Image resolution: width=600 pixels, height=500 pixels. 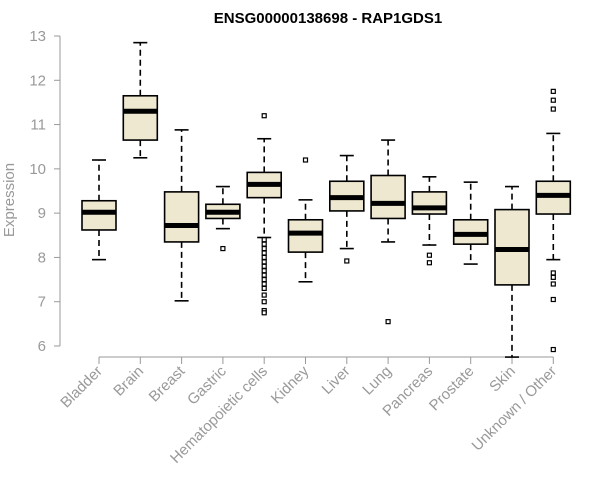 I want to click on box-skin, so click(x=512, y=271).